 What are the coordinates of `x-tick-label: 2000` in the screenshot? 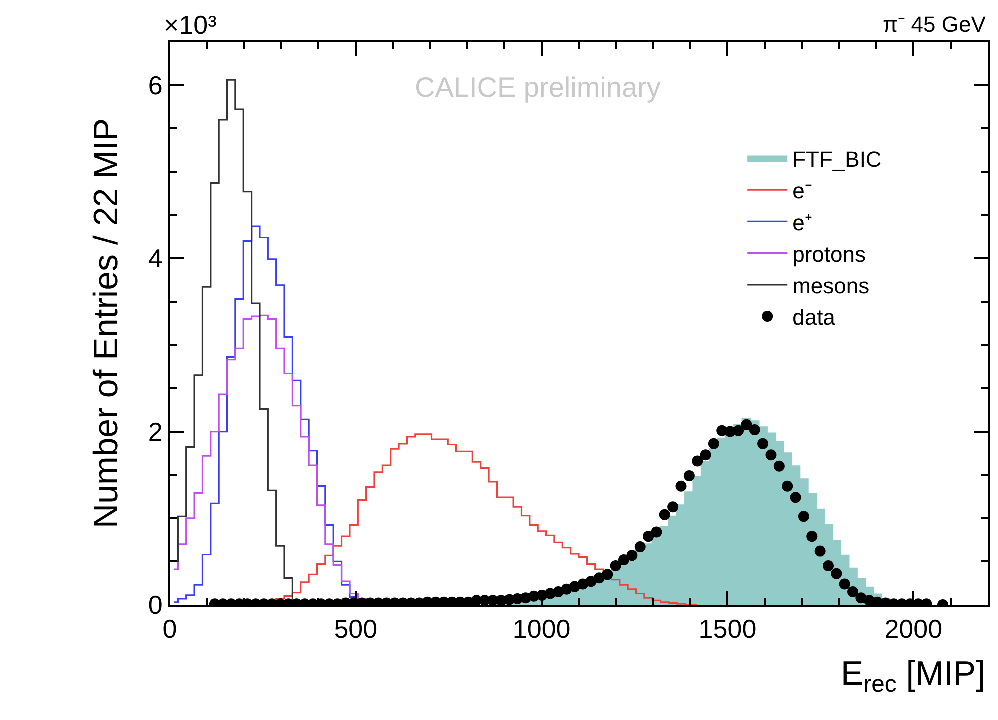 It's located at (913, 629).